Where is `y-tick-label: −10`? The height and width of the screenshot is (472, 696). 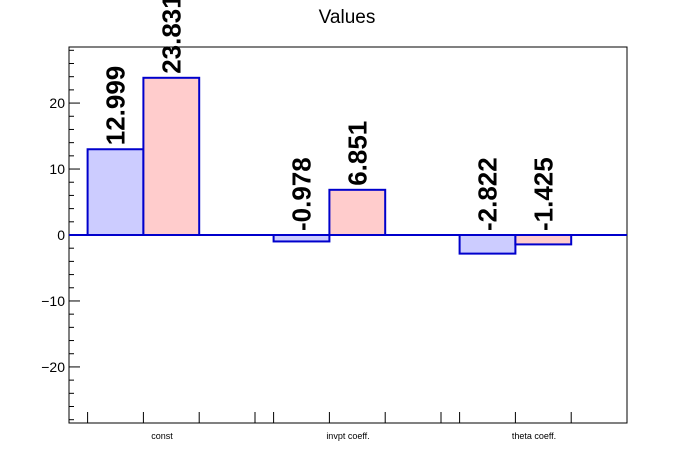 y-tick-label: −10 is located at coordinates (53, 301).